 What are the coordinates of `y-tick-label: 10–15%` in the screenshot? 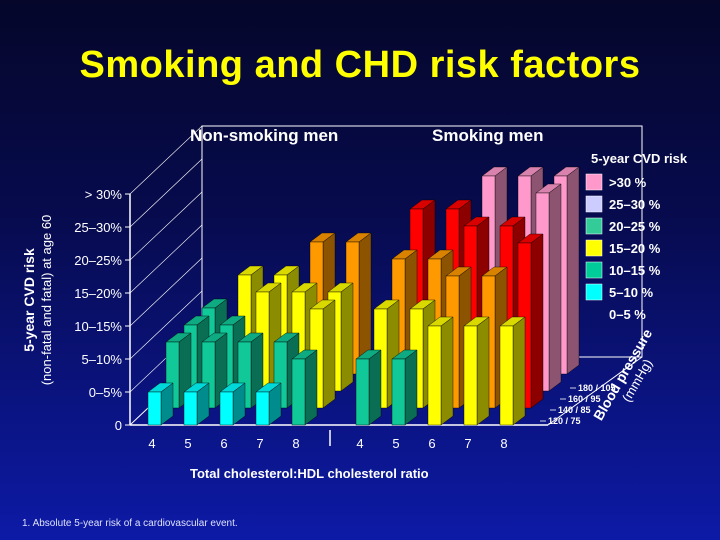 It's located at (98, 326).